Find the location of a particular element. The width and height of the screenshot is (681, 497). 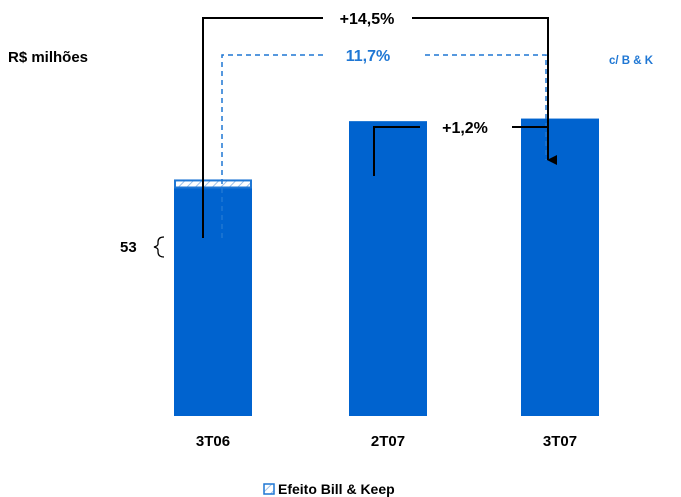

bill-keep-note: c/ B & K is located at coordinates (631, 61).